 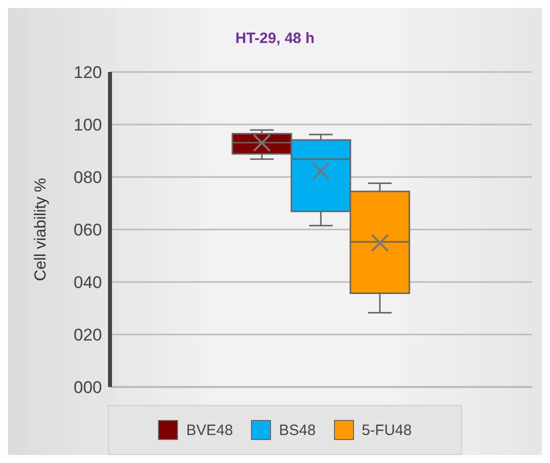 I want to click on y-tick-label: 060, so click(x=88, y=230).